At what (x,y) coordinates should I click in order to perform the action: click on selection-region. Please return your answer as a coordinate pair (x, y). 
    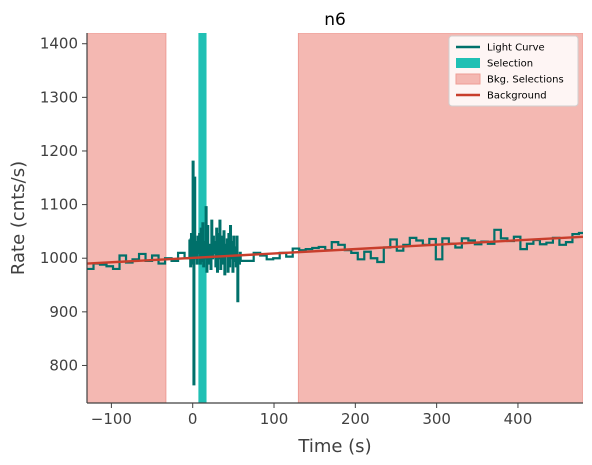
    Looking at the image, I should click on (202, 218).